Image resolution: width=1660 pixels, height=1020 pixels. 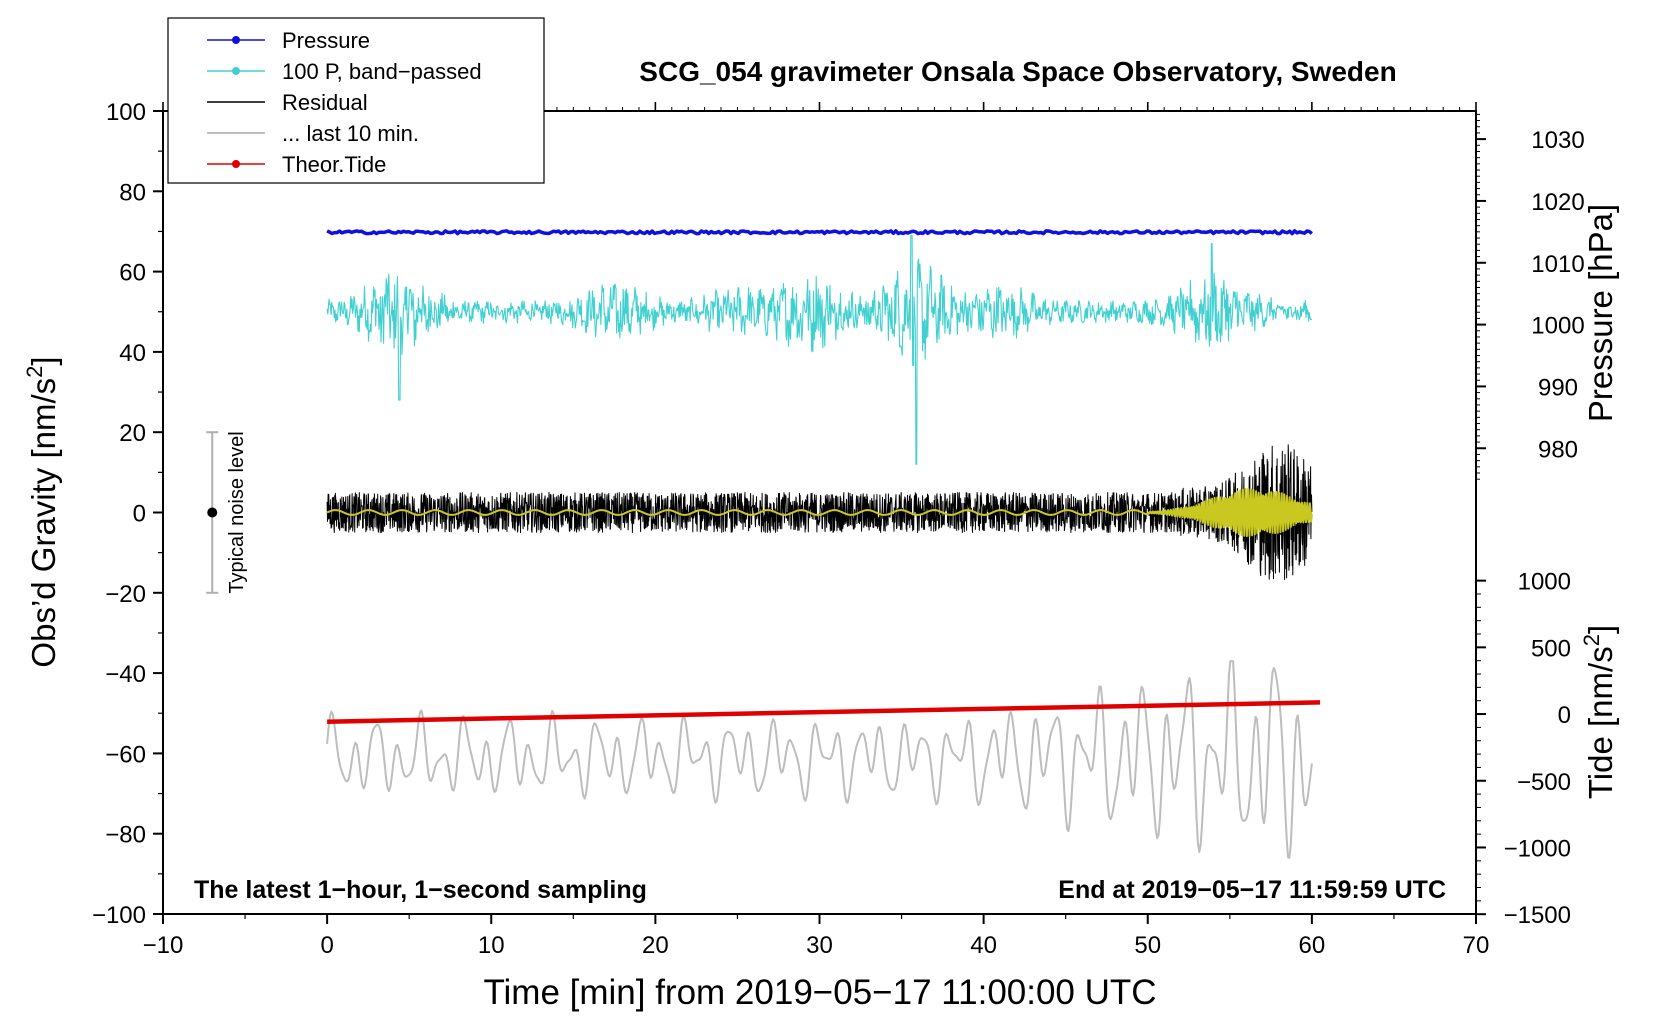 What do you see at coordinates (491, 945) in the screenshot?
I see `x-tick-label: 10` at bounding box center [491, 945].